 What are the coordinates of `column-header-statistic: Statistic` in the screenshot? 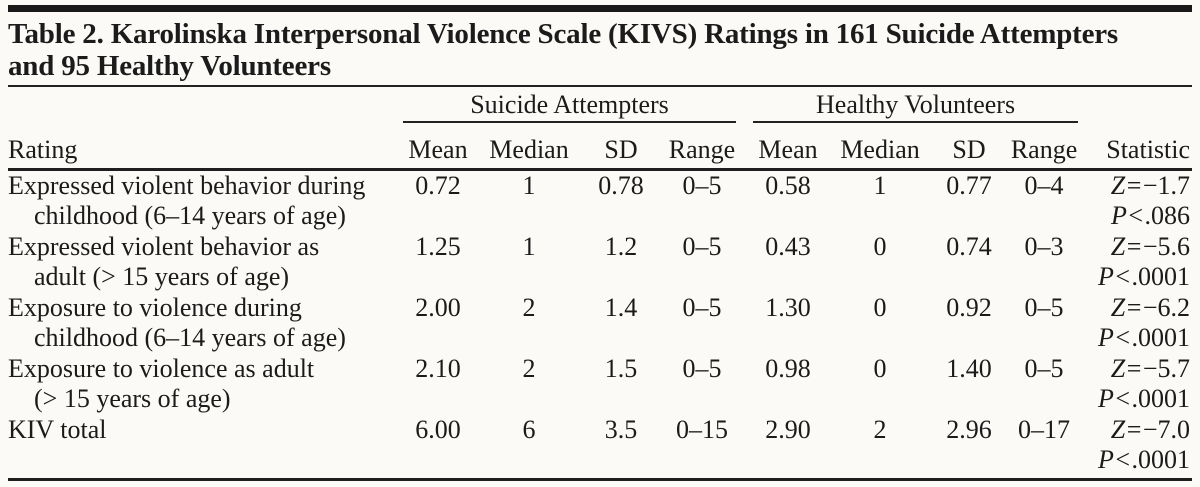 It's located at (1135, 147).